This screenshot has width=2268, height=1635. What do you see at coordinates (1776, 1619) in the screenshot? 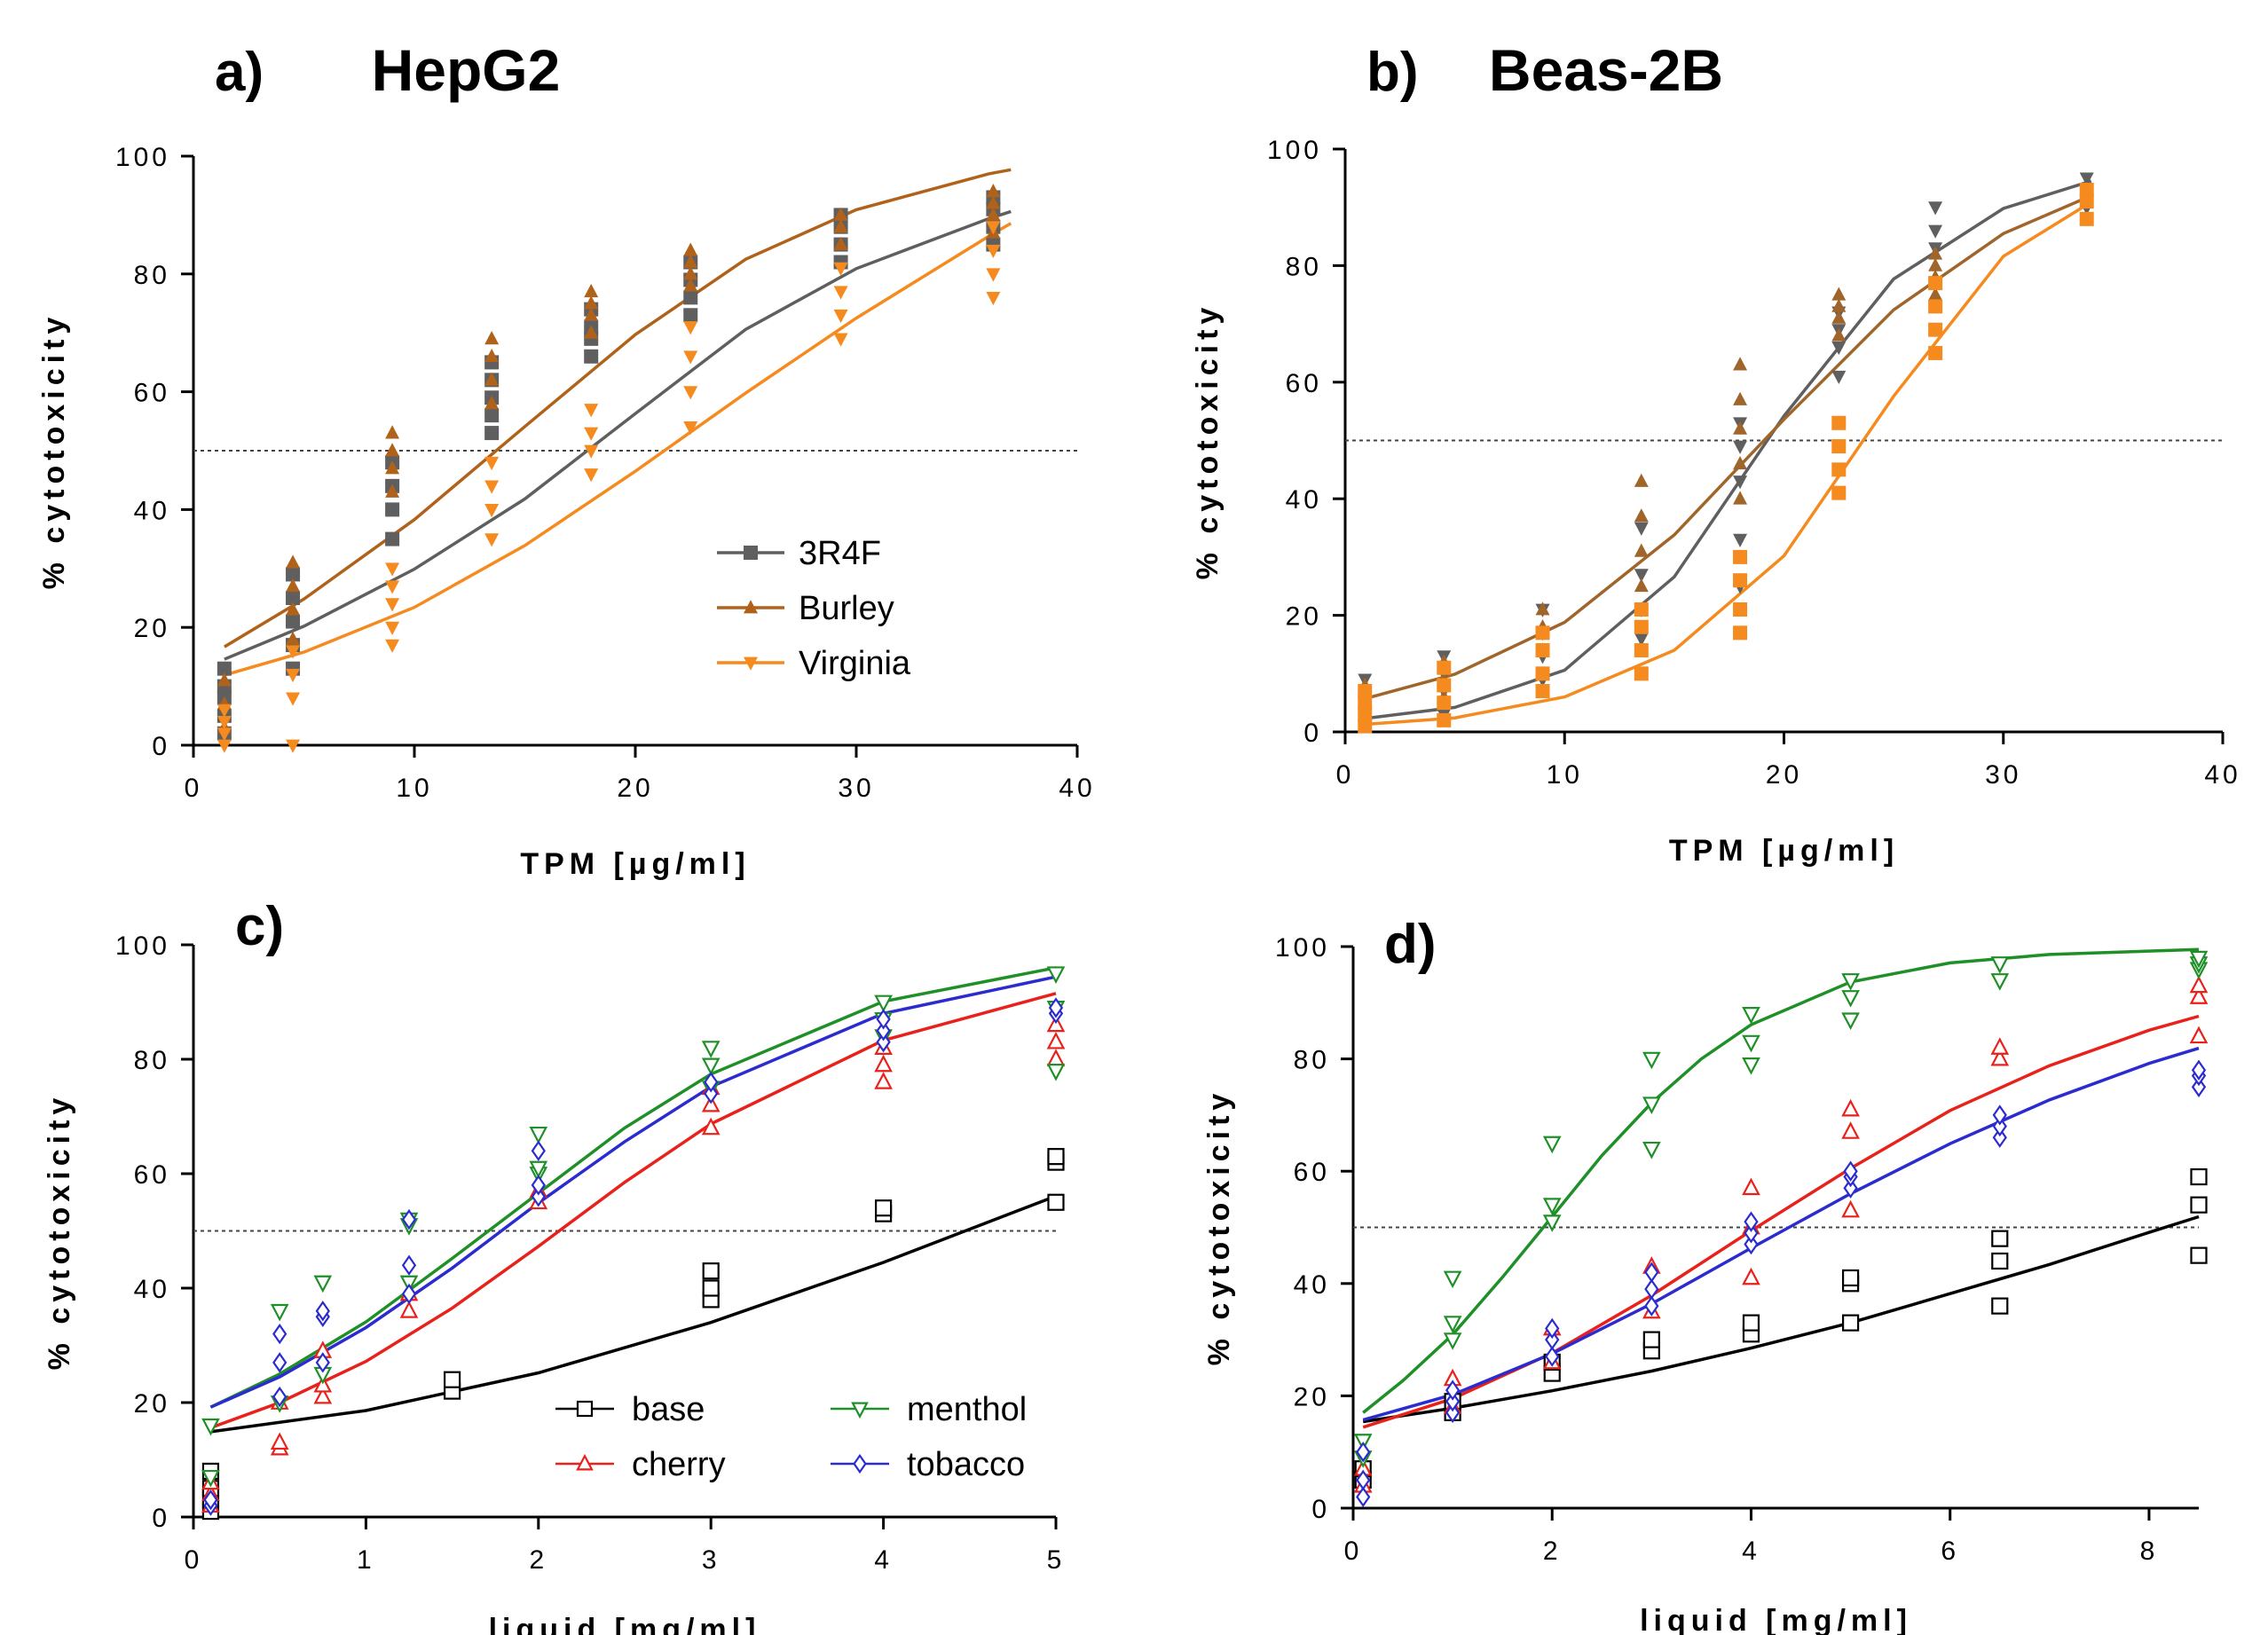
I see `x-axis-title: liquid [mg/ml]` at bounding box center [1776, 1619].